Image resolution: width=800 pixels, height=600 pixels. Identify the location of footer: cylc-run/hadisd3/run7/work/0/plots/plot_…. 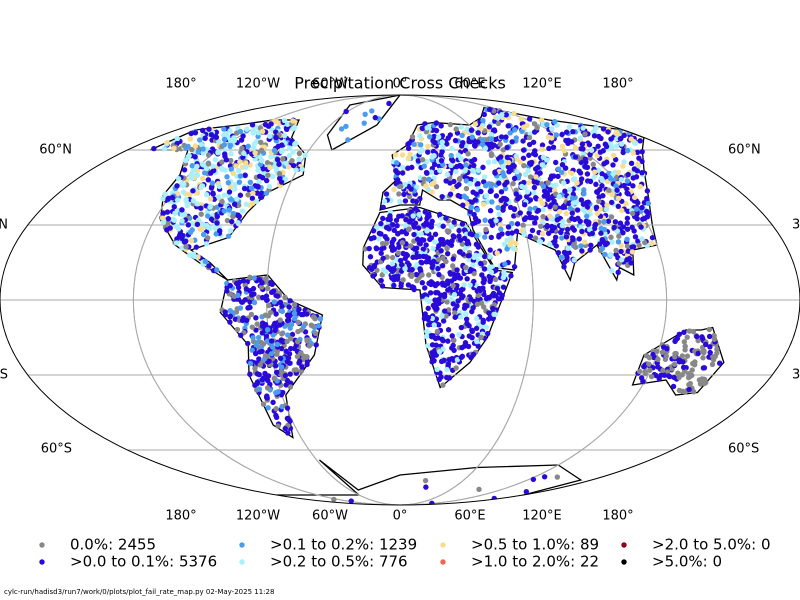
(139, 592).